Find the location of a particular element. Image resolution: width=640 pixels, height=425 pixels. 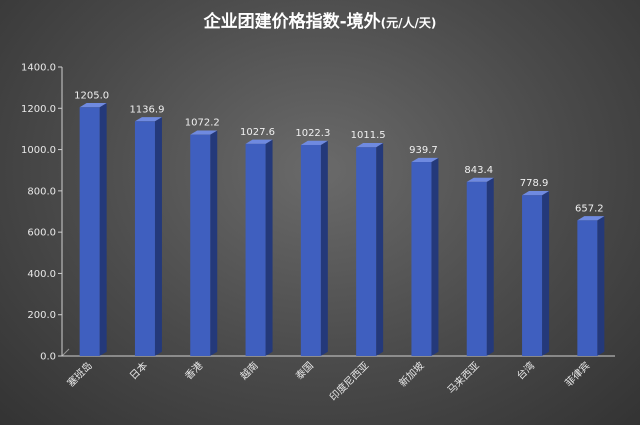

x-tick-label: 印度尼西亚 is located at coordinates (349, 381).